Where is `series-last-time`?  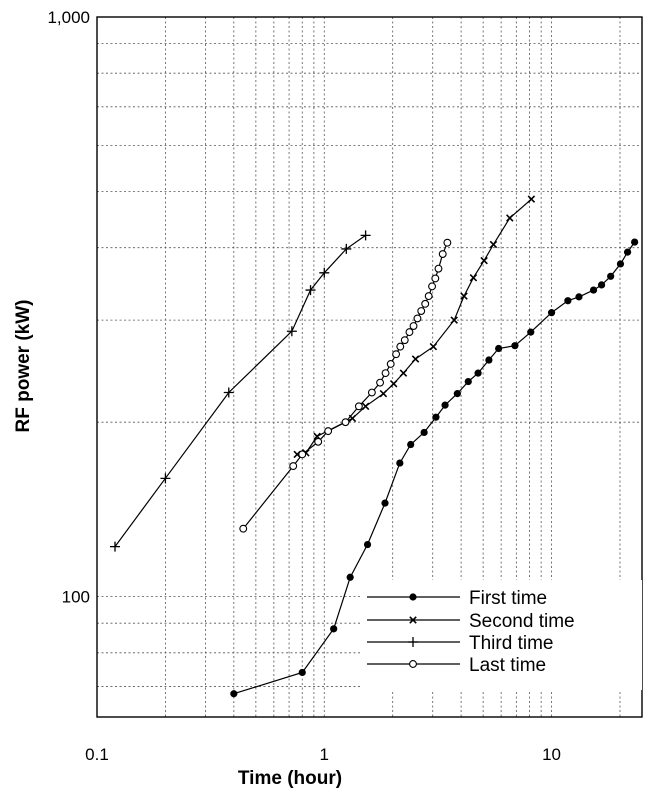 series-last-time is located at coordinates (345, 385).